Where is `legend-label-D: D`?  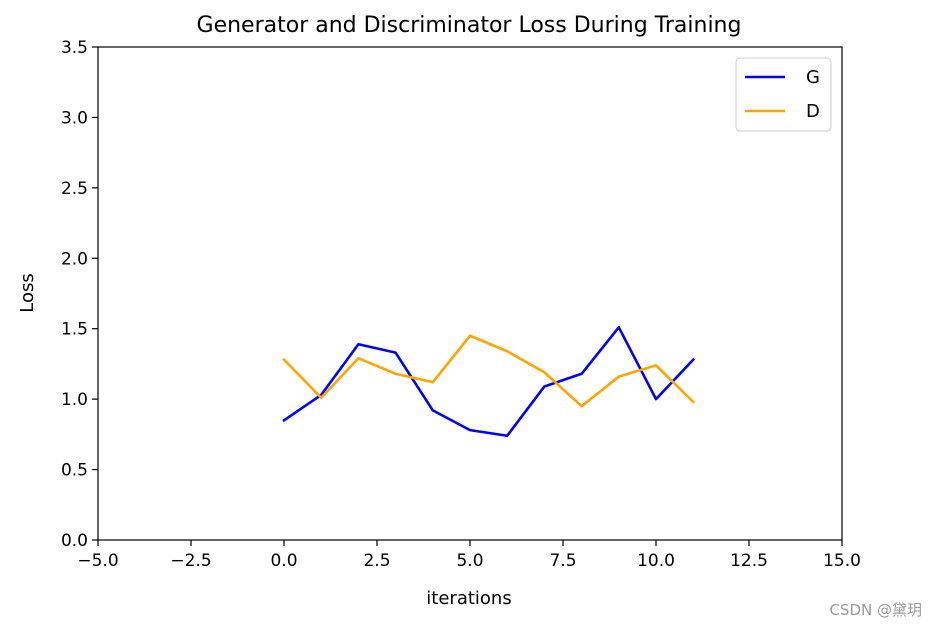
legend-label-D: D is located at coordinates (813, 111).